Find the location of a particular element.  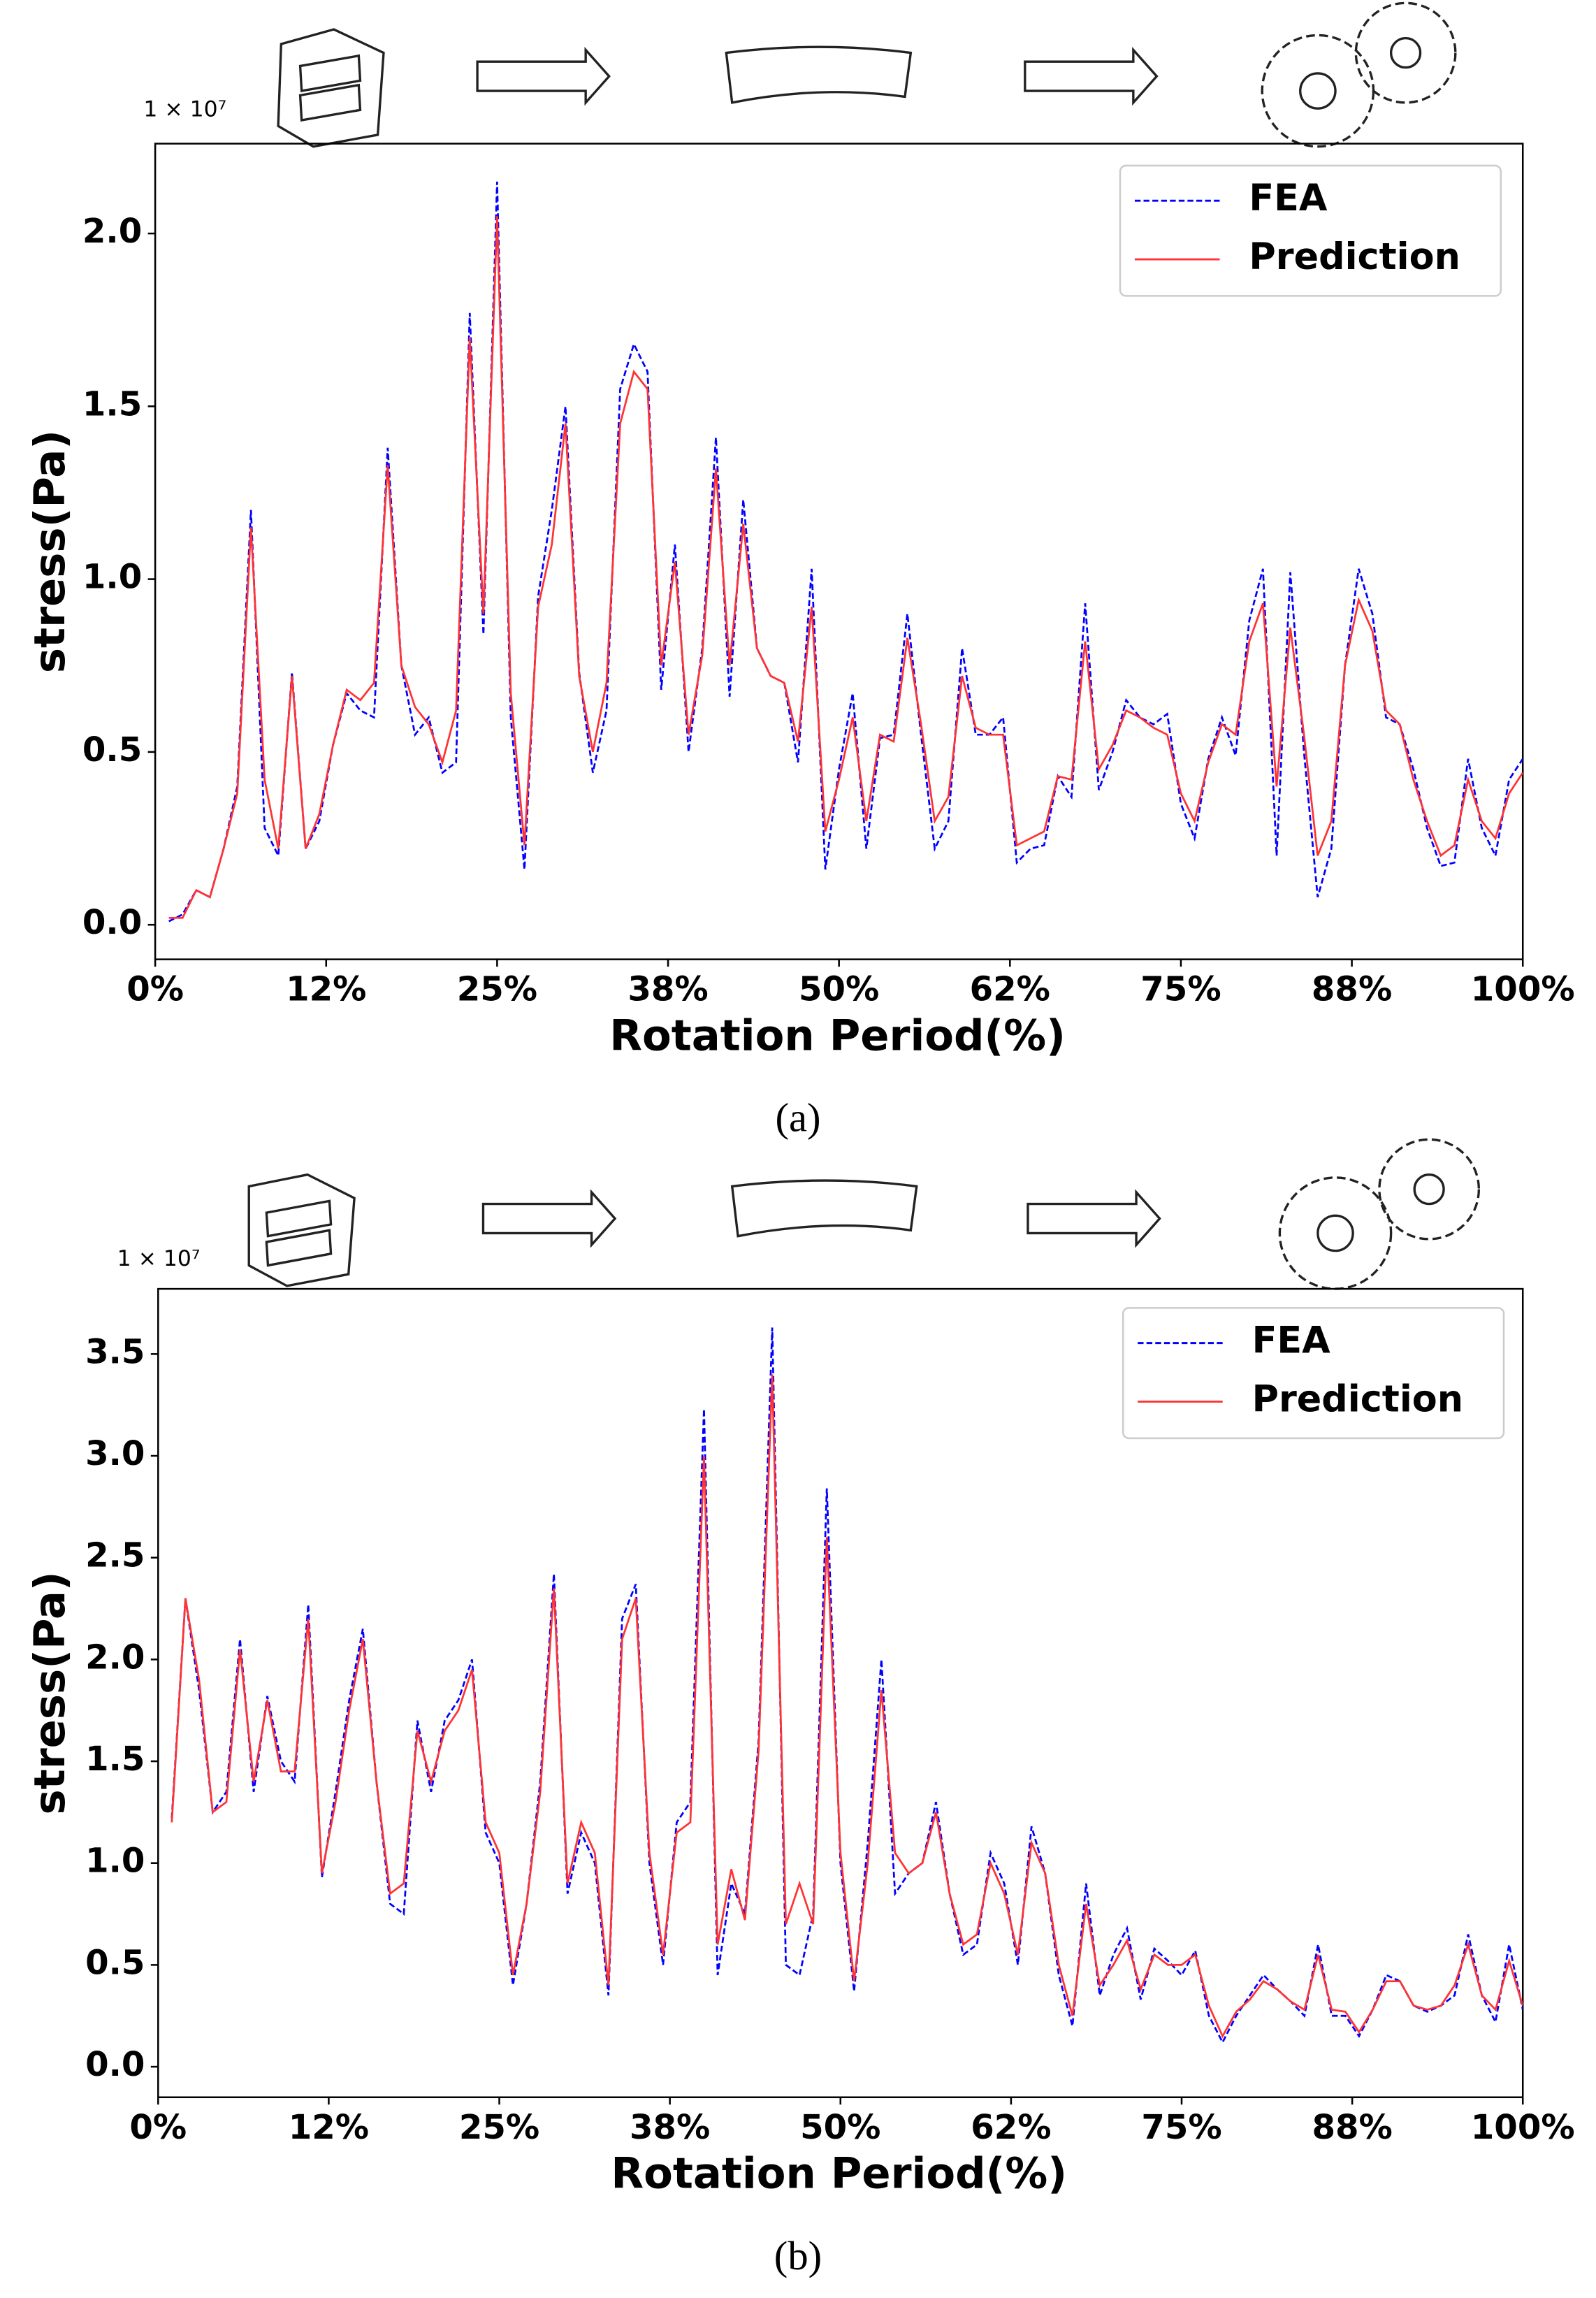

y-tick-label: 3.0 is located at coordinates (115, 1453).